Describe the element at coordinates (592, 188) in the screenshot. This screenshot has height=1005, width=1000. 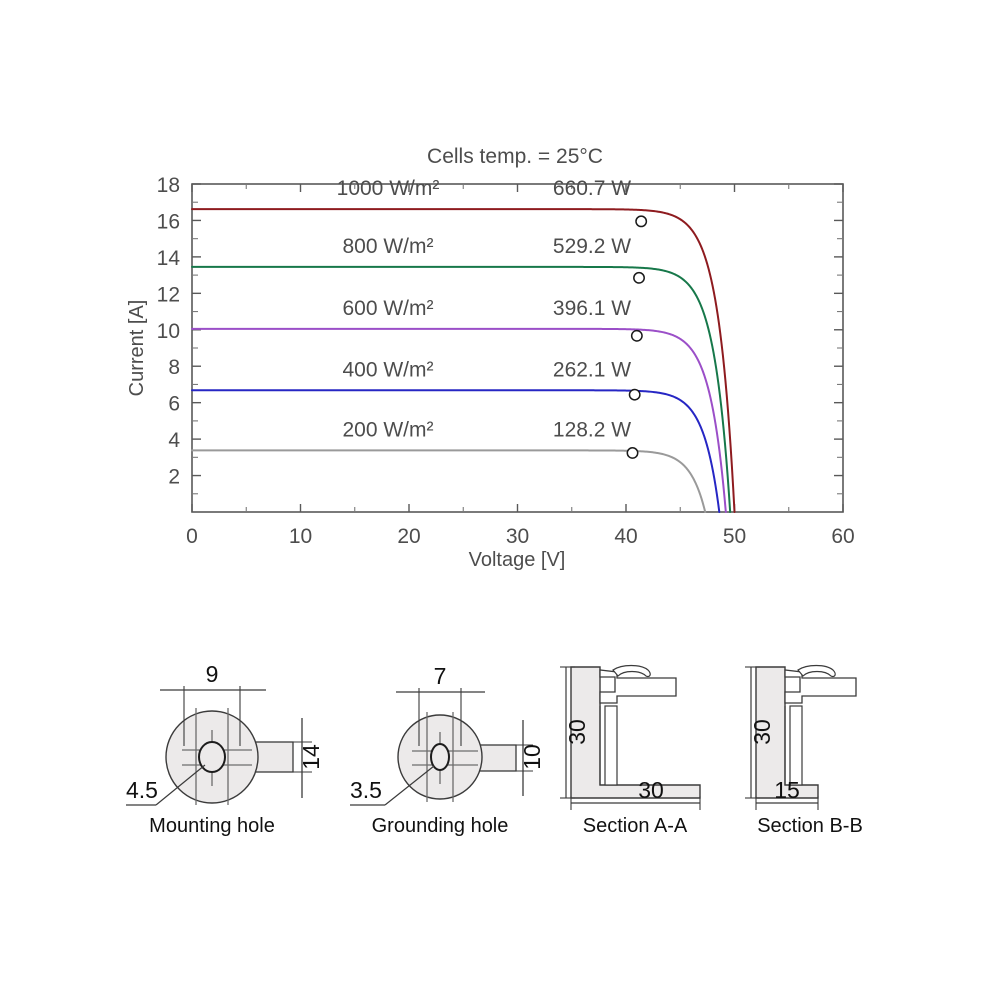
I see `power-label: 660.7 W` at that location.